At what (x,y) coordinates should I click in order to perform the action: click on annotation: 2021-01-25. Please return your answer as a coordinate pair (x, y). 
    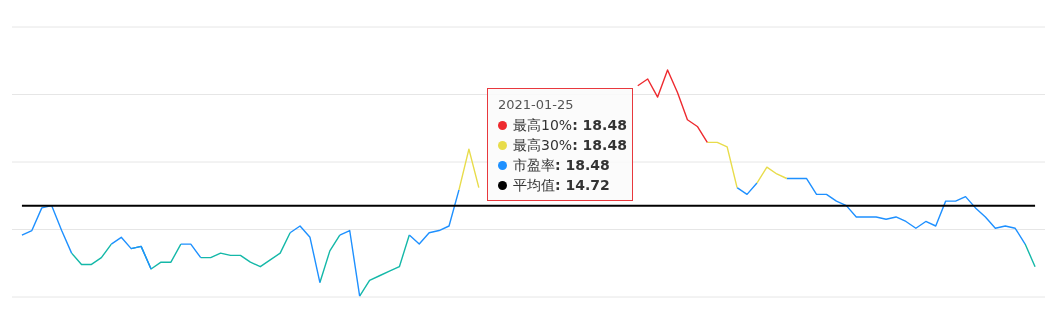
    Looking at the image, I should click on (536, 104).